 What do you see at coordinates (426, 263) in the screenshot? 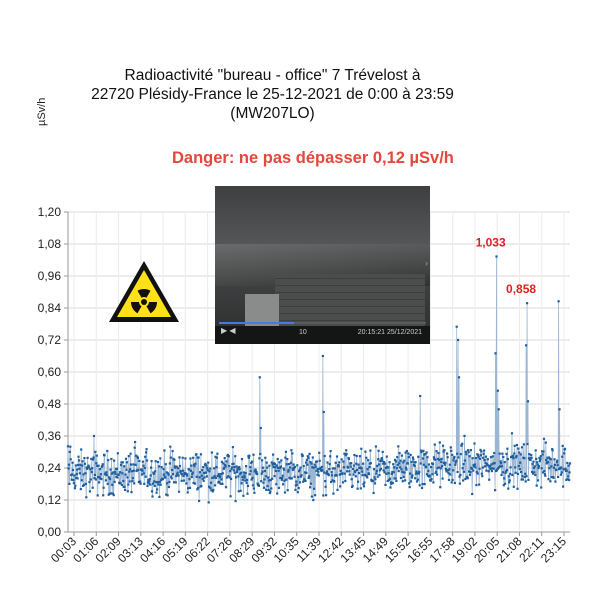
I see `chevron-right-icon: ›` at bounding box center [426, 263].